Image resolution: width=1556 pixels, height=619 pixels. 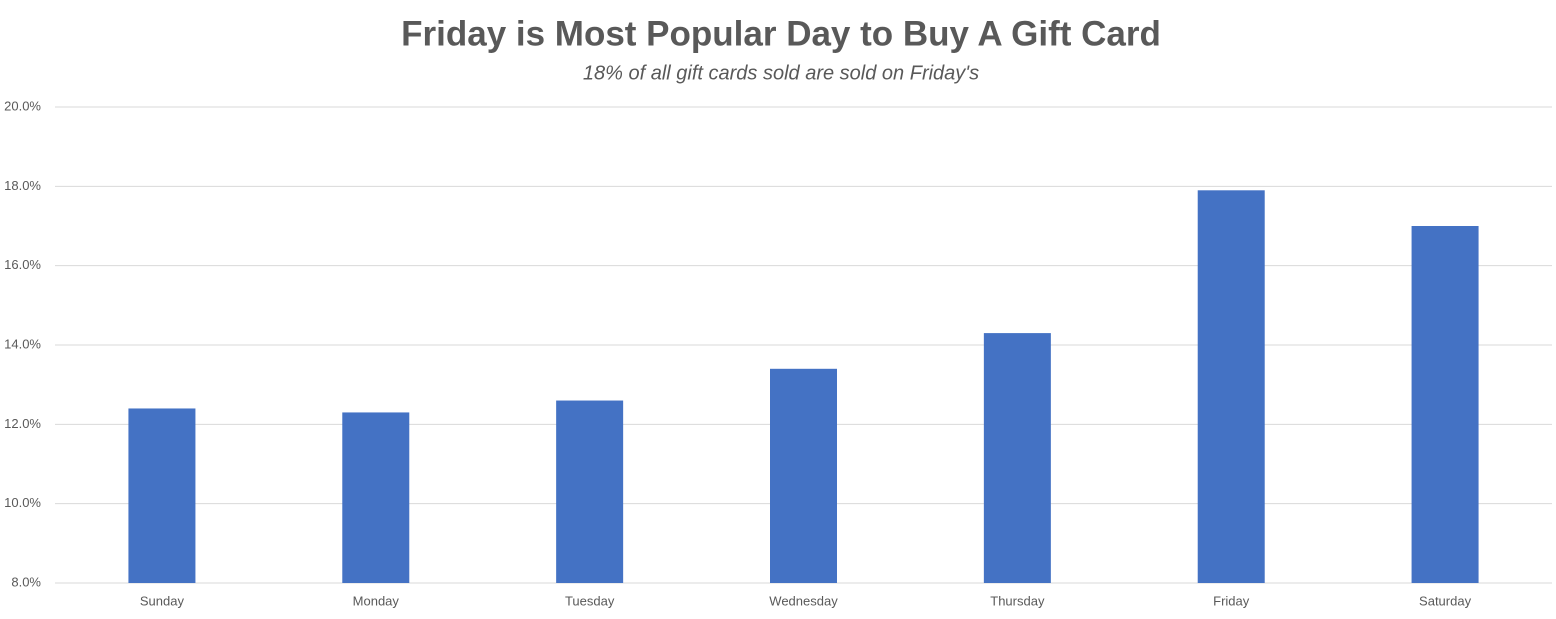 I want to click on y-tick-label: 12.0%, so click(x=22, y=423).